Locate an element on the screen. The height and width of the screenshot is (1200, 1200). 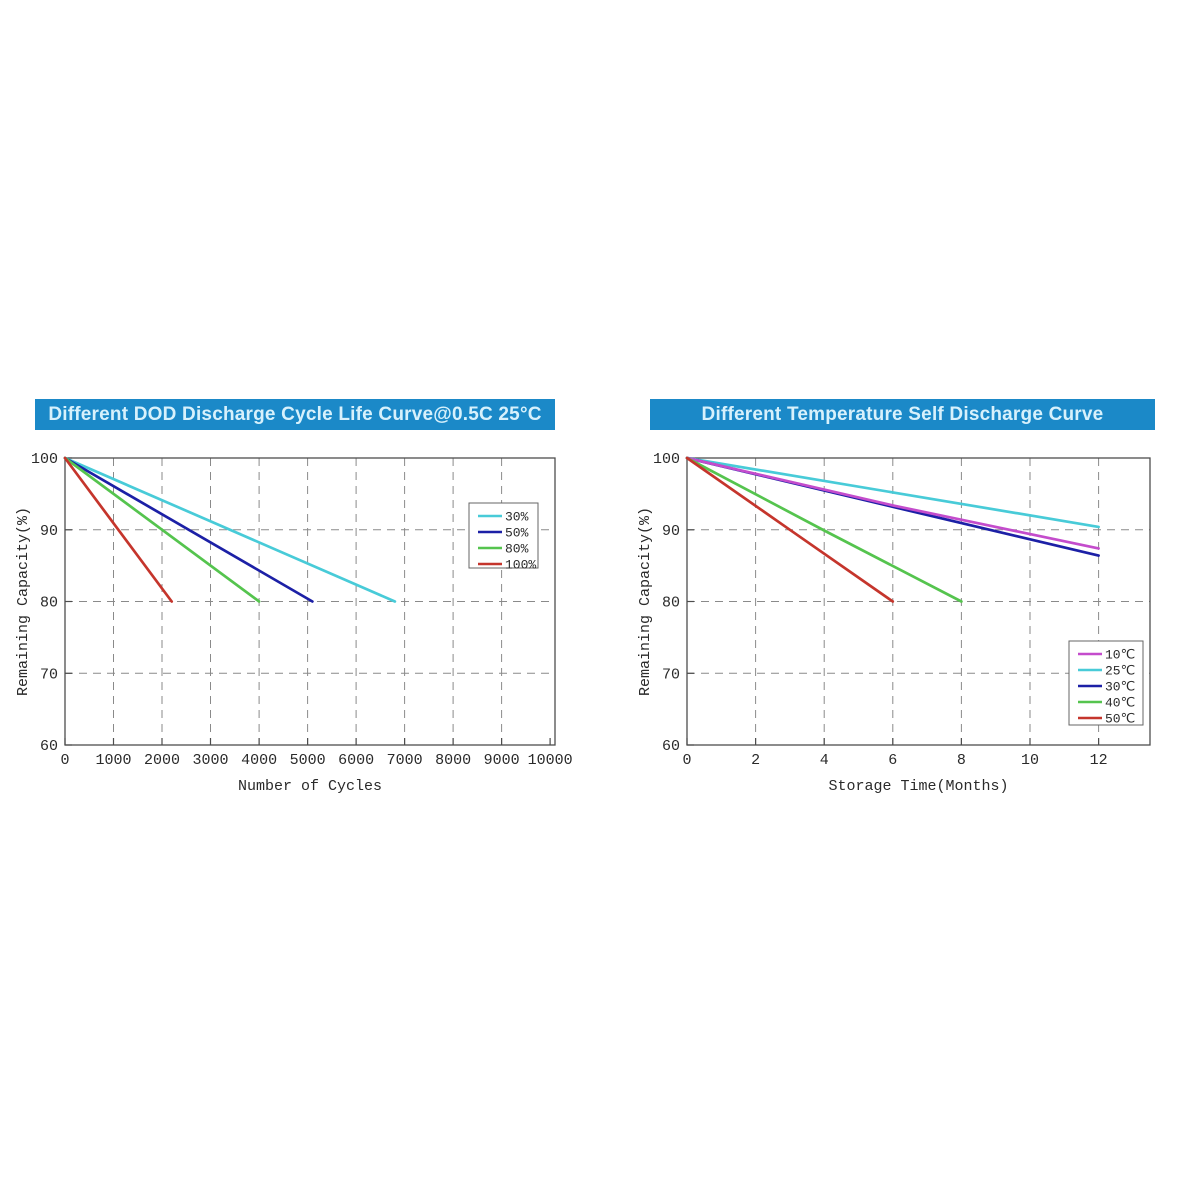
x-tick-label: 3000 is located at coordinates (210, 760).